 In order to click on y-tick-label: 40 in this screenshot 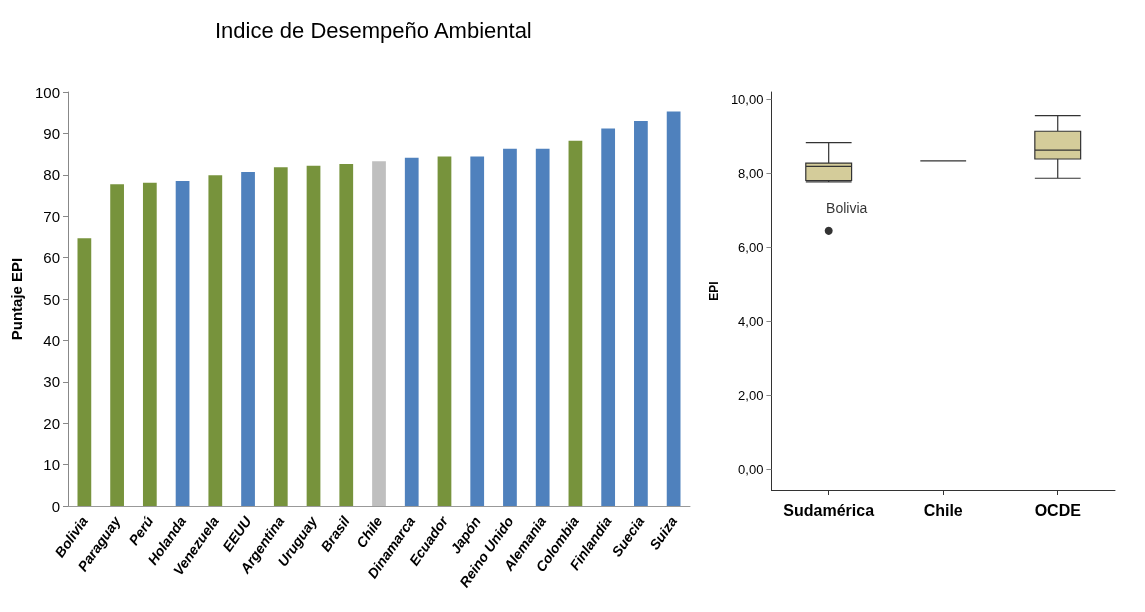, I will do `click(51, 340)`.